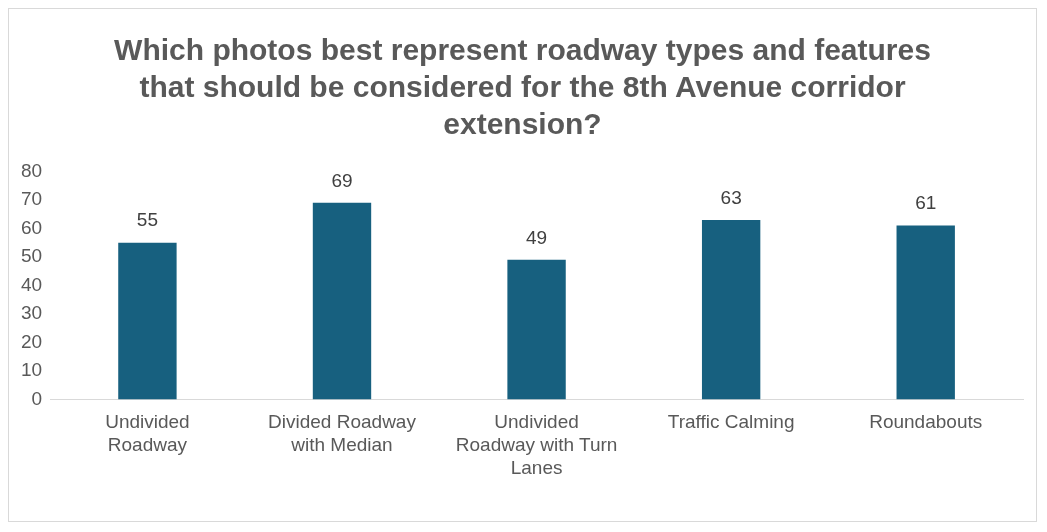 The height and width of the screenshot is (532, 1047). Describe the element at coordinates (342, 180) in the screenshot. I see `data-label: 69` at that location.